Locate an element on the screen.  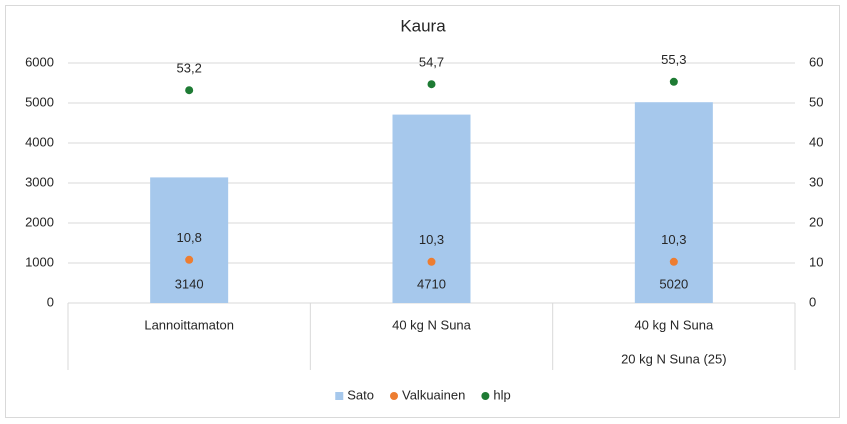
data-label: 10,8 is located at coordinates (189, 237).